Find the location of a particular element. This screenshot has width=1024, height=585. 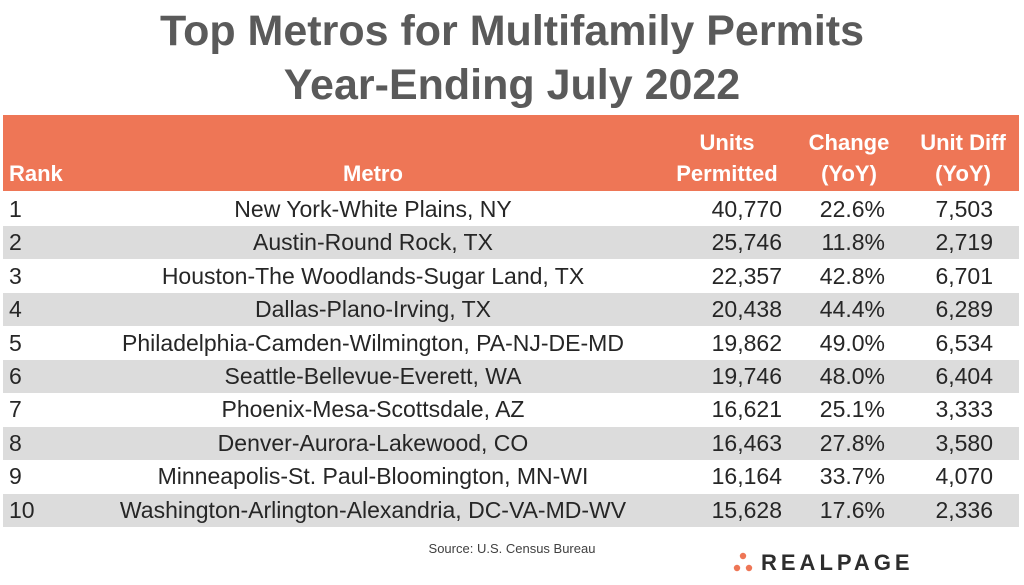

unit-diff-yoy-cell: 3,580 is located at coordinates (964, 442).